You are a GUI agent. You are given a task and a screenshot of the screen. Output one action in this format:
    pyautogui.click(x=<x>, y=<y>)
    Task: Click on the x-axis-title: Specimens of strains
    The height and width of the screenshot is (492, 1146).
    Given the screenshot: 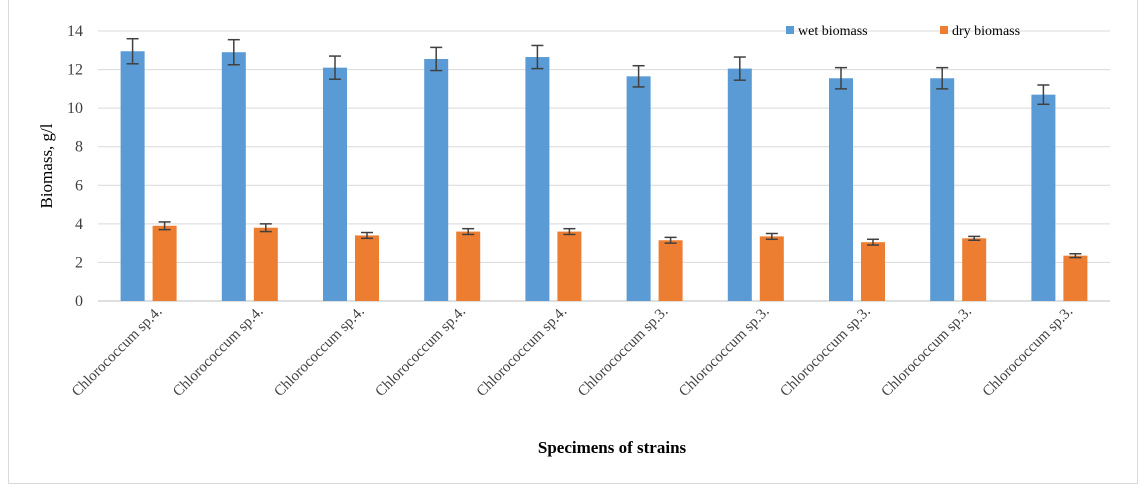 What is the action you would take?
    pyautogui.click(x=612, y=447)
    